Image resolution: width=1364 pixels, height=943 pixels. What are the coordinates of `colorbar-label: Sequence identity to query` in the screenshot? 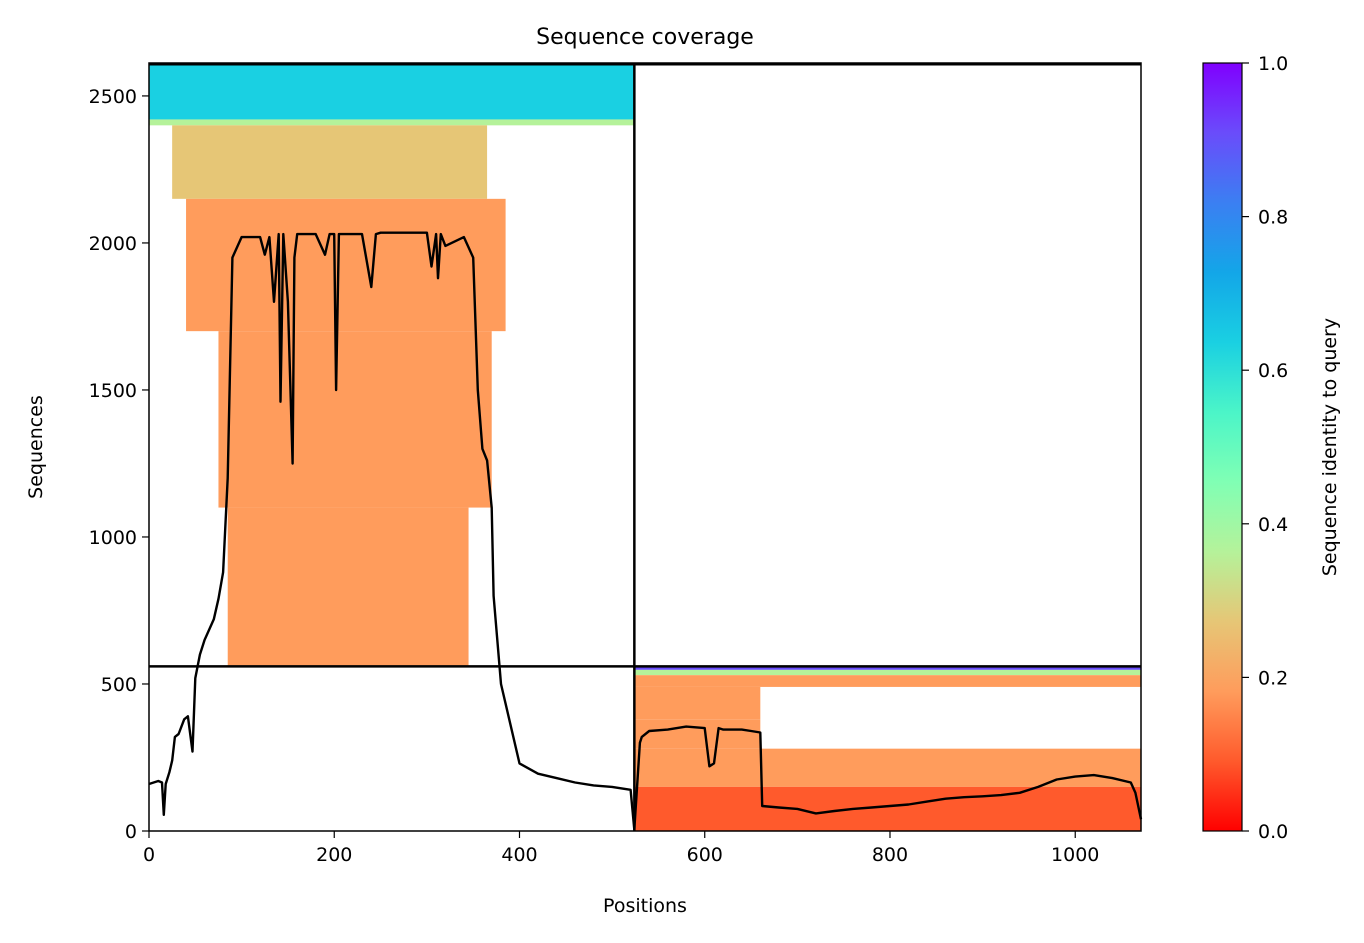 It's located at (1330, 447).